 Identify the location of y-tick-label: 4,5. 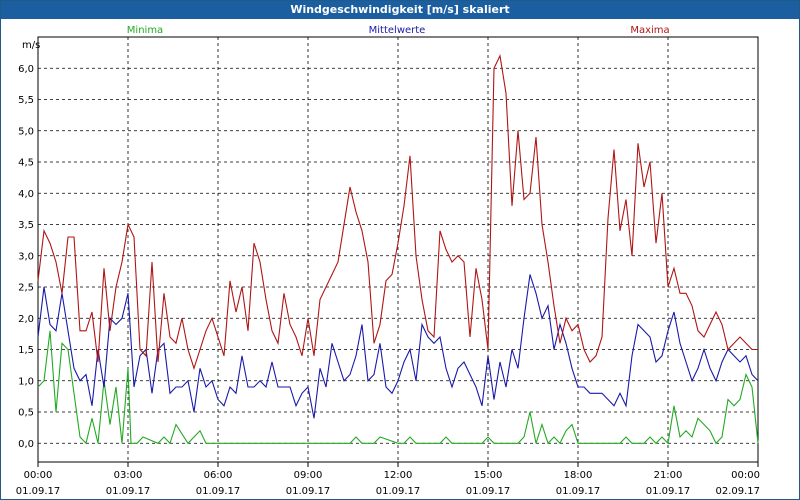
(26, 163).